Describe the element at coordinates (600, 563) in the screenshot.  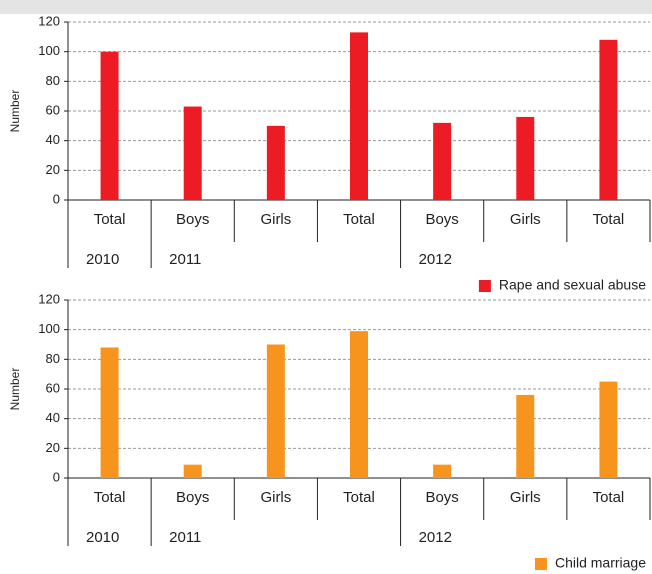
I see `legend-label: Child marriage` at that location.